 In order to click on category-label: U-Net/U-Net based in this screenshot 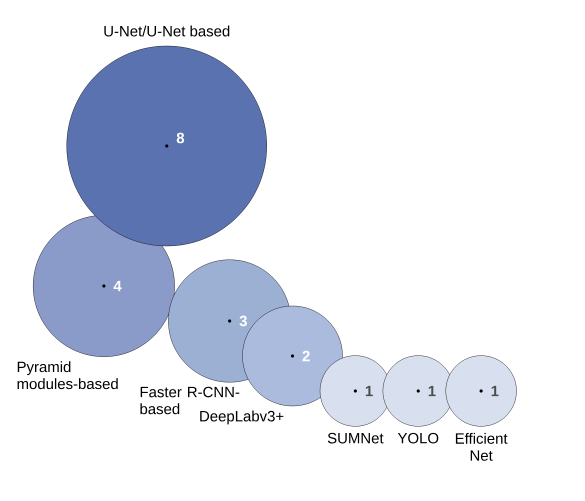, I will do `click(167, 30)`.